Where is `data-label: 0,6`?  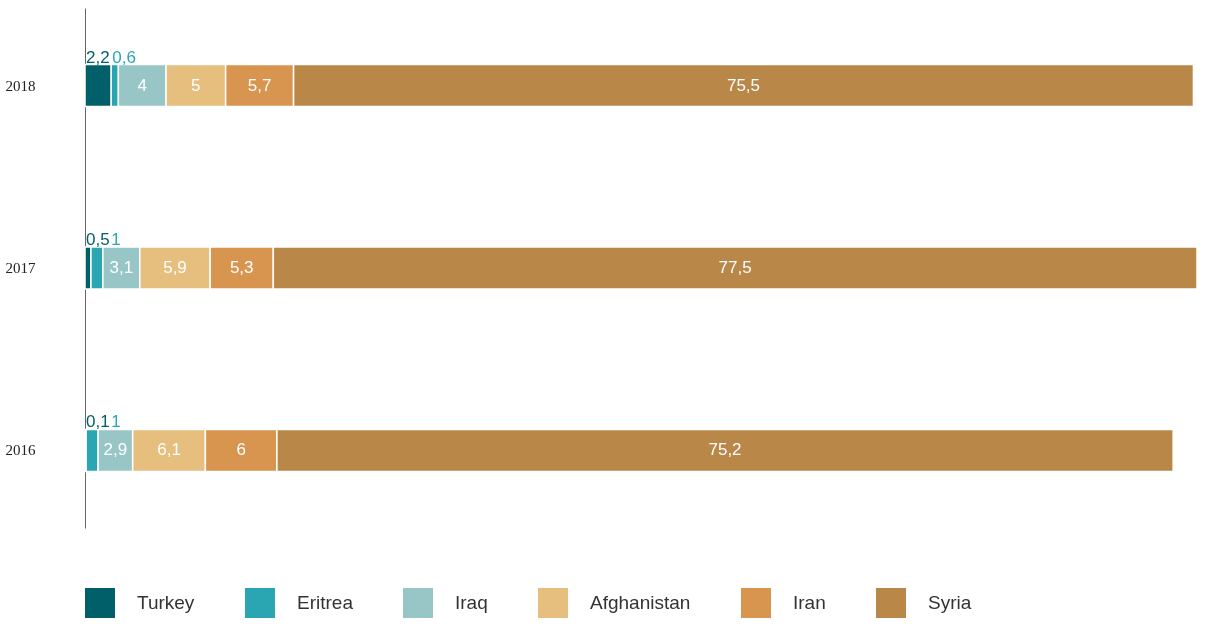 data-label: 0,6 is located at coordinates (124, 57).